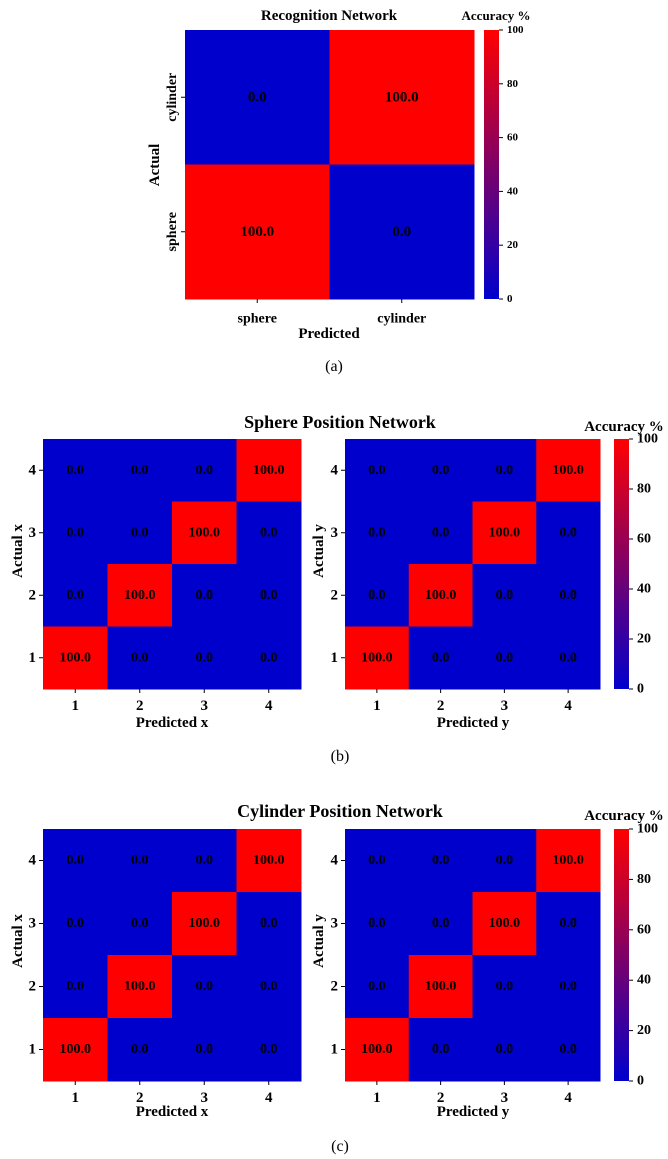  I want to click on recognition-ylabel: Actual, so click(155, 165).